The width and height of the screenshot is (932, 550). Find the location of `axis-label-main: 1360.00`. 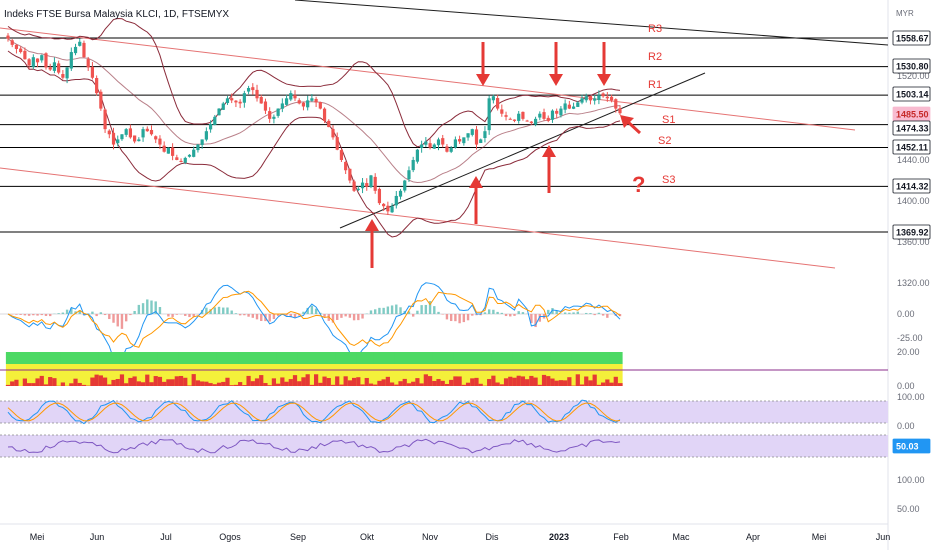

axis-label-main: 1360.00 is located at coordinates (913, 242).